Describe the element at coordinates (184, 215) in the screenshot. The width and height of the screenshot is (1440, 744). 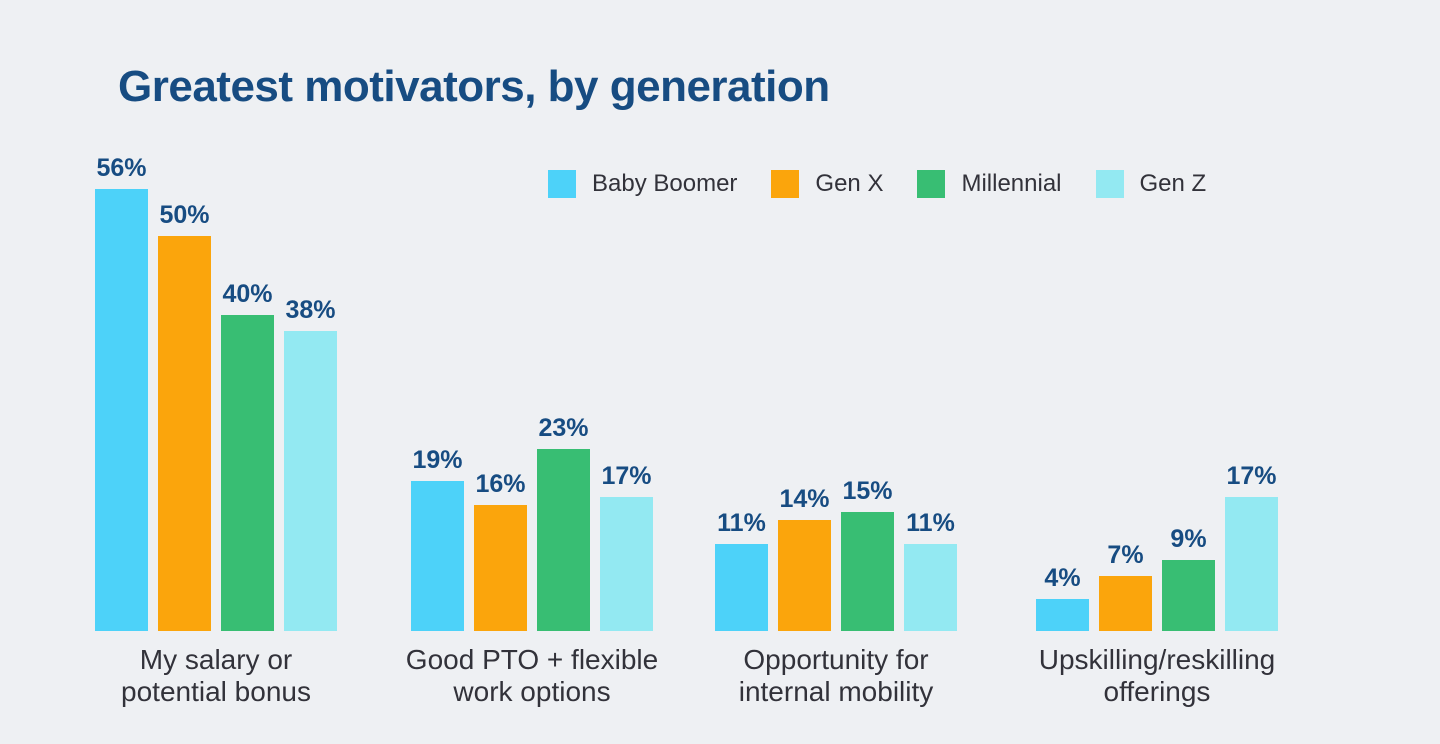
I see `bar-value-label: 50%` at that location.